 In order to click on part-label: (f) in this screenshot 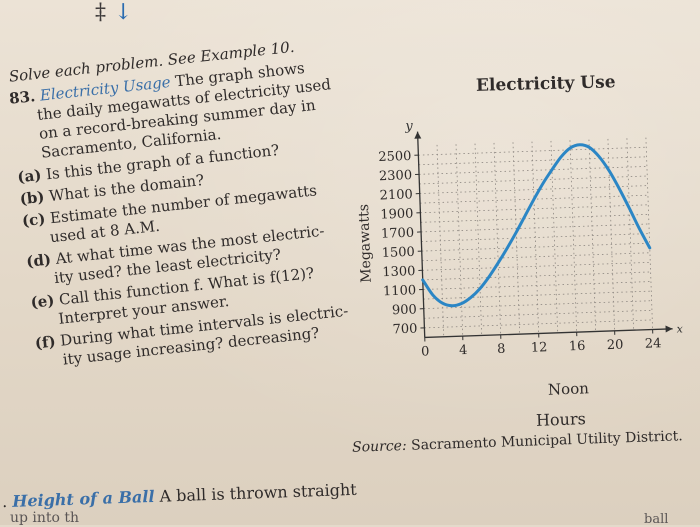, I will do `click(45, 342)`.